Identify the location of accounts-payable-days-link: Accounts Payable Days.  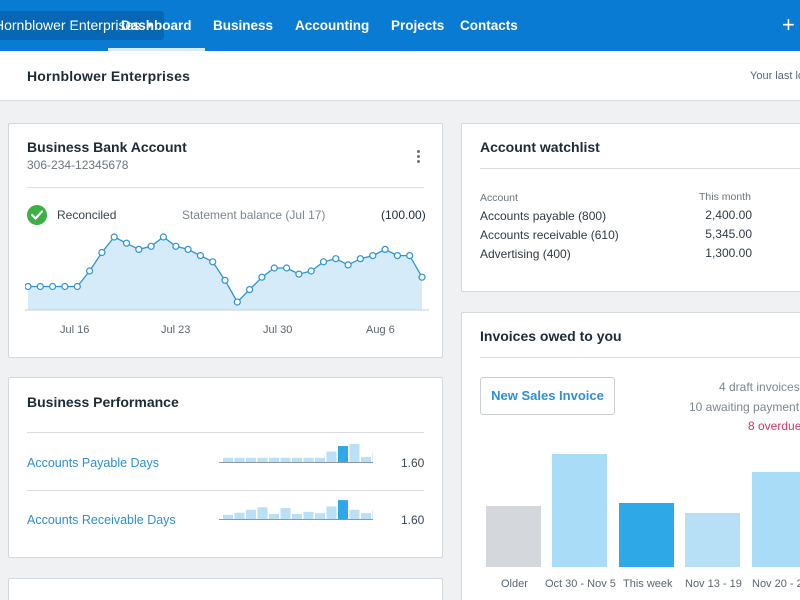
(93, 463).